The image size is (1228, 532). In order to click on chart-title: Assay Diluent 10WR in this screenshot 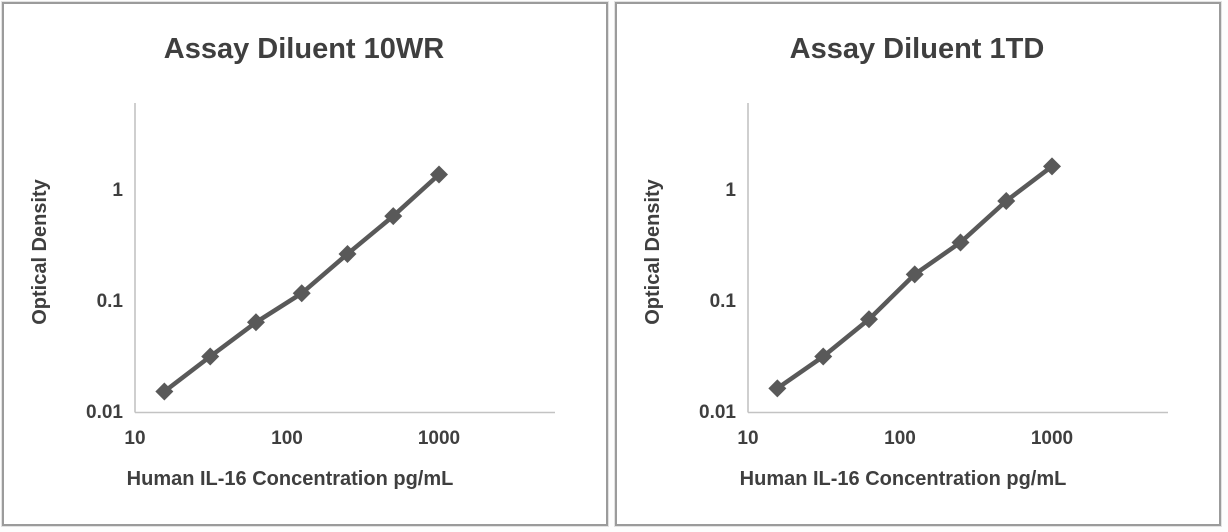, I will do `click(304, 49)`.